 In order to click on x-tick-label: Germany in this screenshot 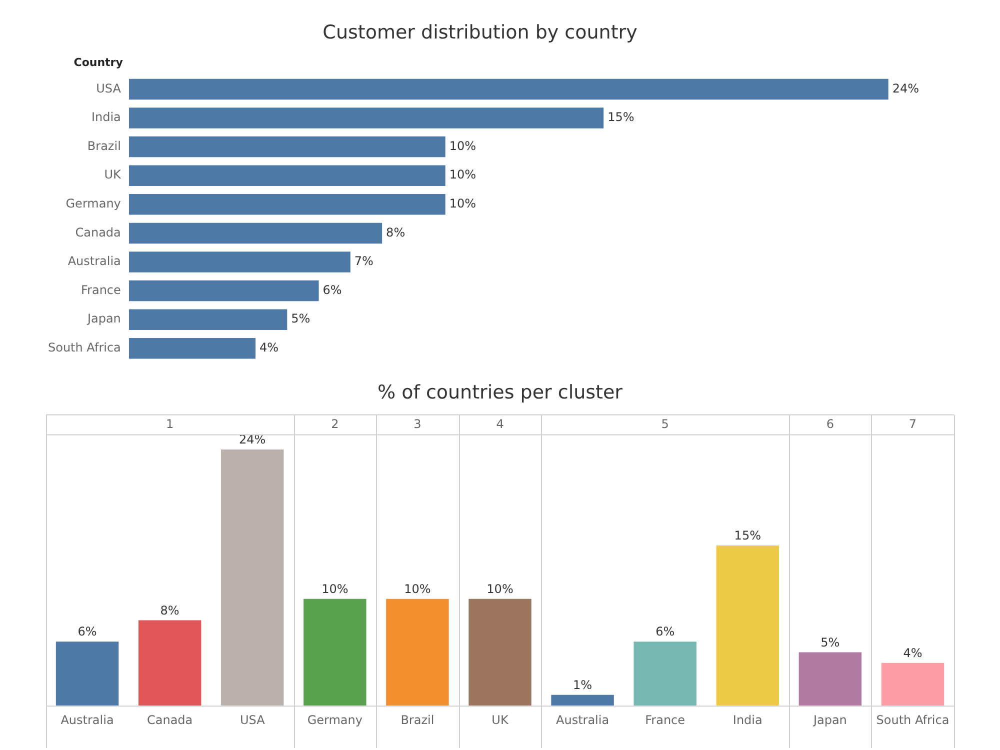, I will do `click(334, 719)`.